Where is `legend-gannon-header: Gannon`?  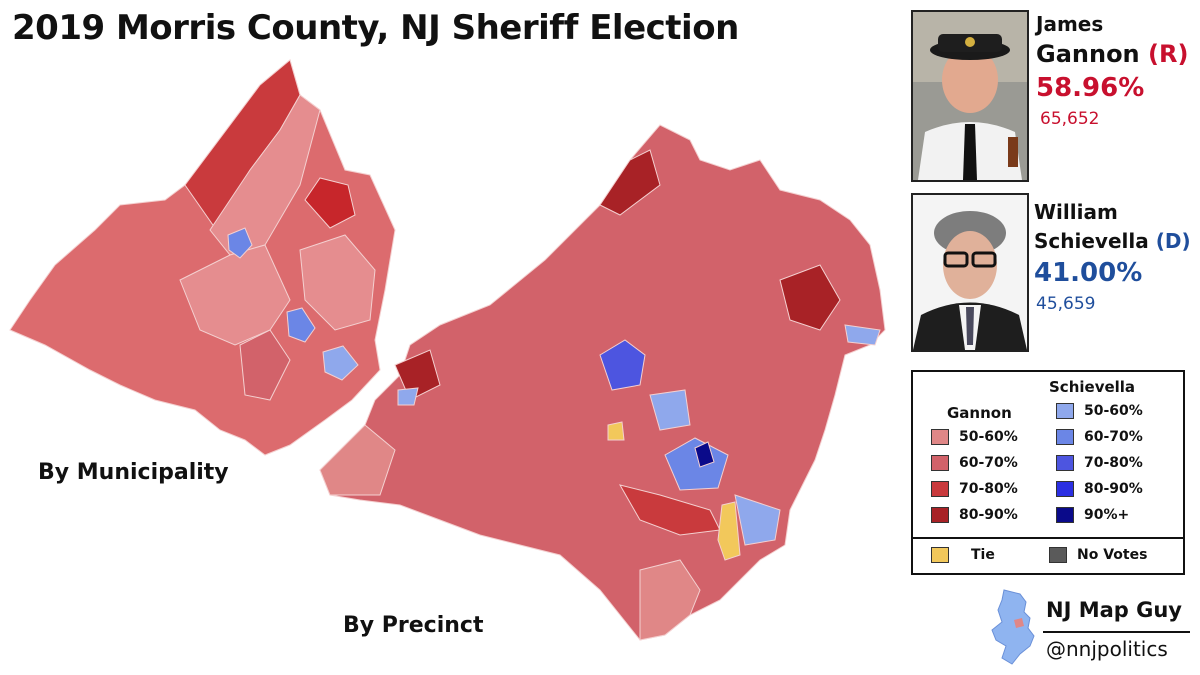
legend-gannon-header: Gannon is located at coordinates (979, 413).